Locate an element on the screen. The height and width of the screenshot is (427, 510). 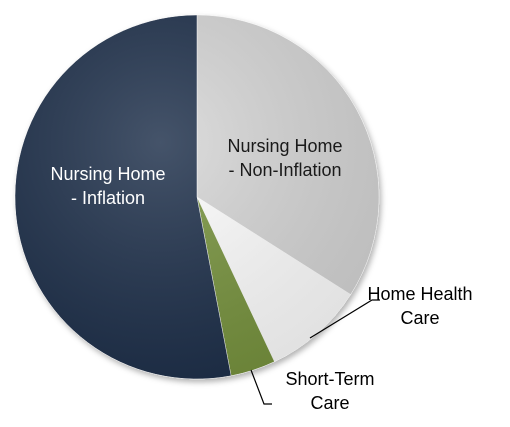
slice-label: Short-Term Care is located at coordinates (329, 391).